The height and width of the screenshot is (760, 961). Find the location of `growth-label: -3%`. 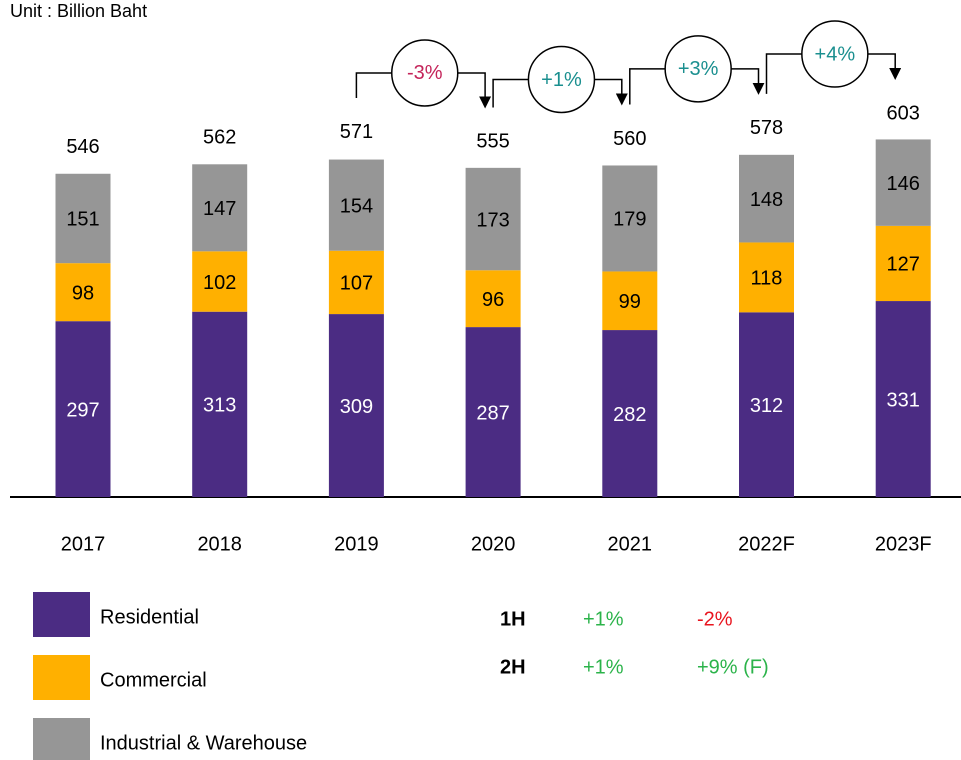

growth-label: -3% is located at coordinates (425, 73).